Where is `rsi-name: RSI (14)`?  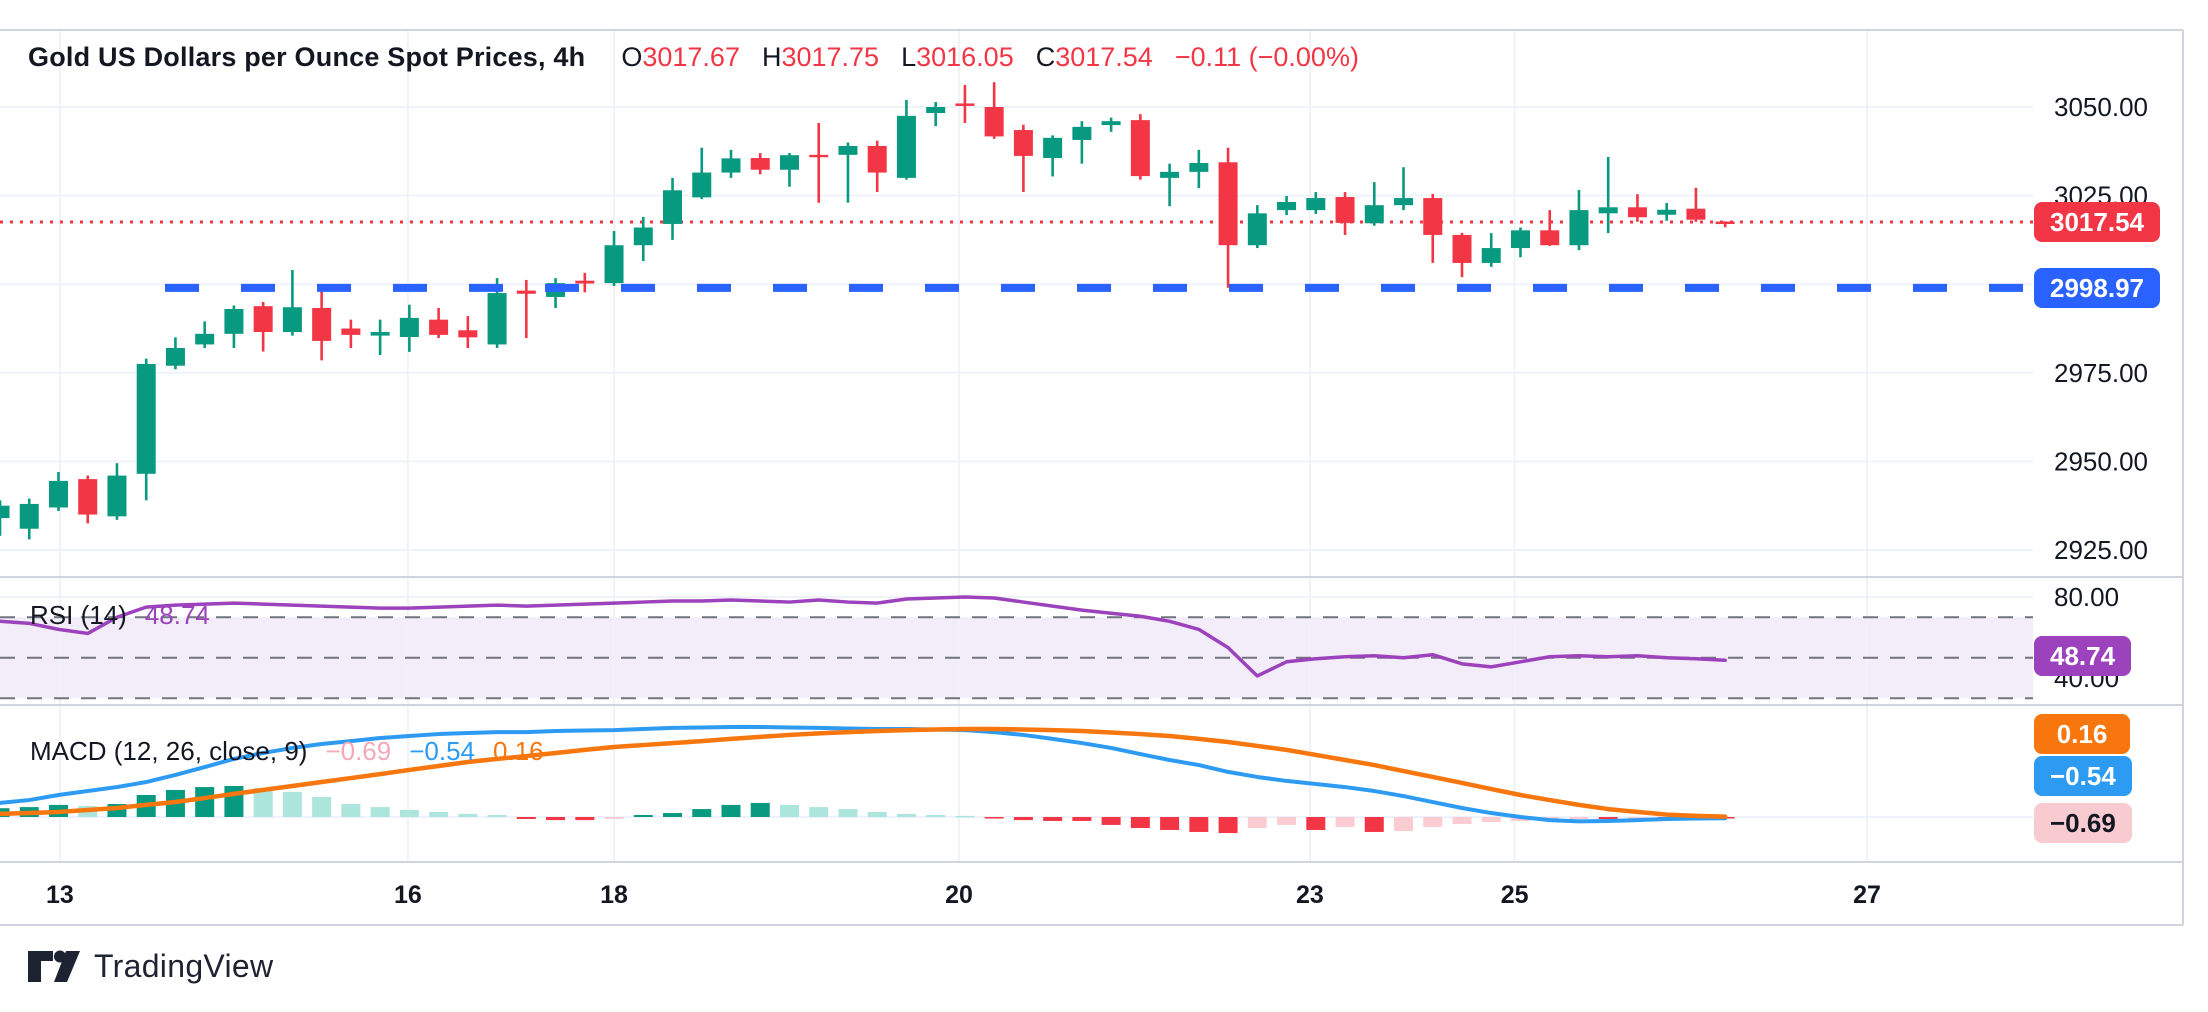
rsi-name: RSI (14) is located at coordinates (78, 615).